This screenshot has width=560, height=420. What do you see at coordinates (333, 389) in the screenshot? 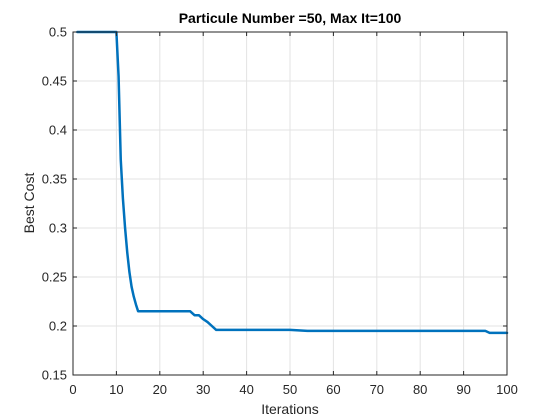
I see `x-tick-label: 60` at bounding box center [333, 389].